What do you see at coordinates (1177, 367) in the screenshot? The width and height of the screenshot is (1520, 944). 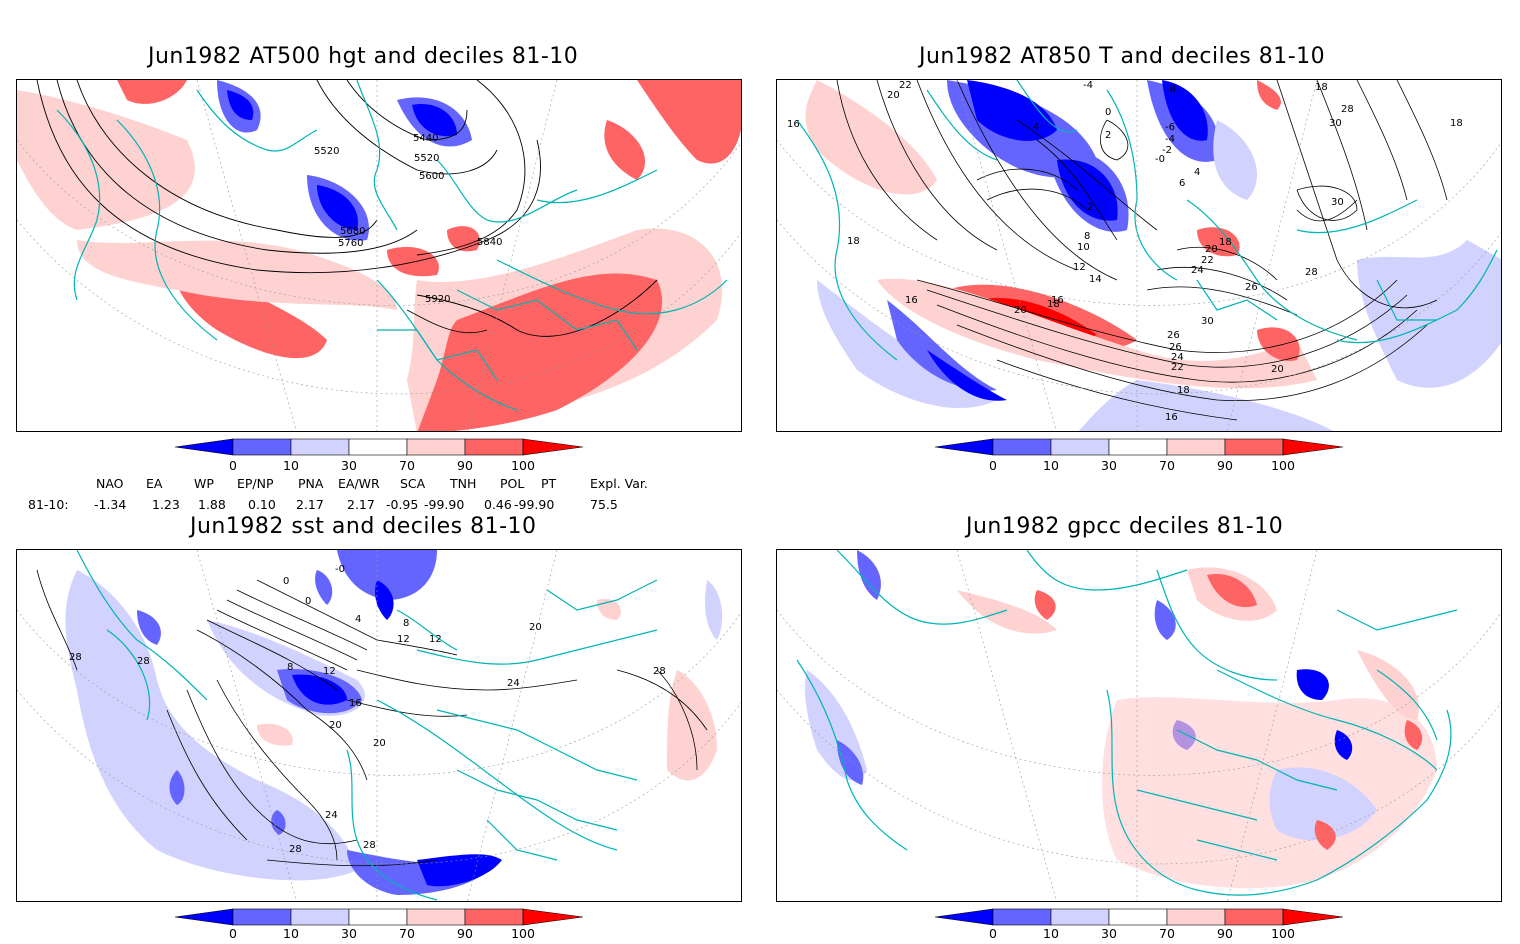 I see `contour-label: 22` at bounding box center [1177, 367].